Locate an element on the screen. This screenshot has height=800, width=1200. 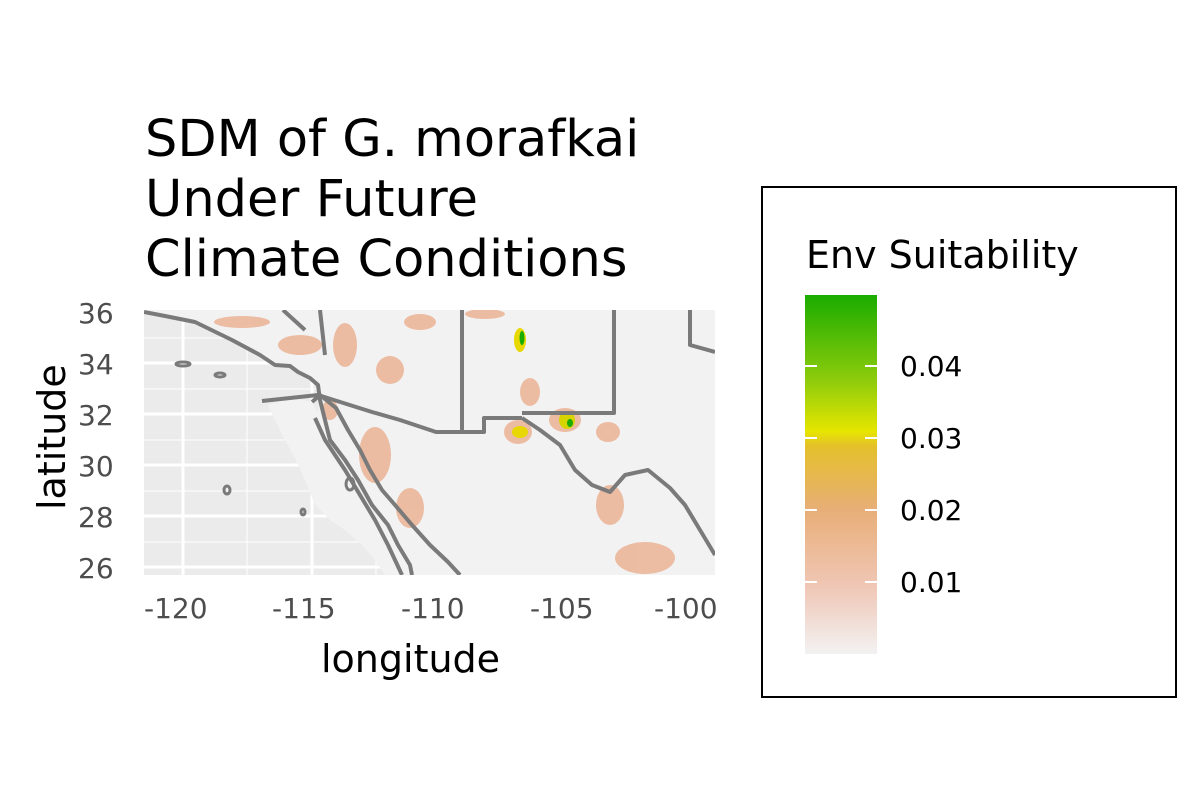
legend-colorbar is located at coordinates (841, 474).